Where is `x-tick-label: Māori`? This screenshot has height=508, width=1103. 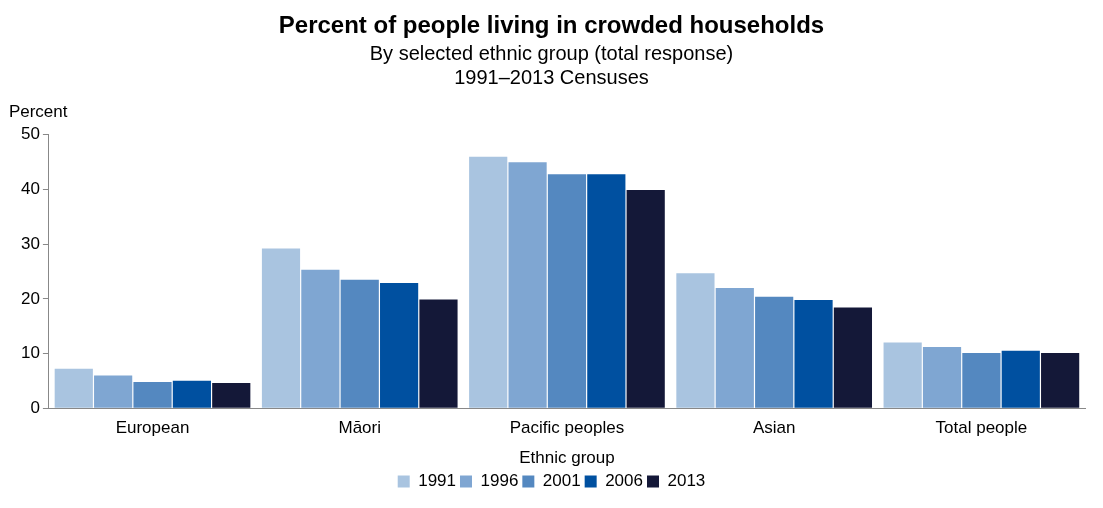 x-tick-label: Māori is located at coordinates (359, 428).